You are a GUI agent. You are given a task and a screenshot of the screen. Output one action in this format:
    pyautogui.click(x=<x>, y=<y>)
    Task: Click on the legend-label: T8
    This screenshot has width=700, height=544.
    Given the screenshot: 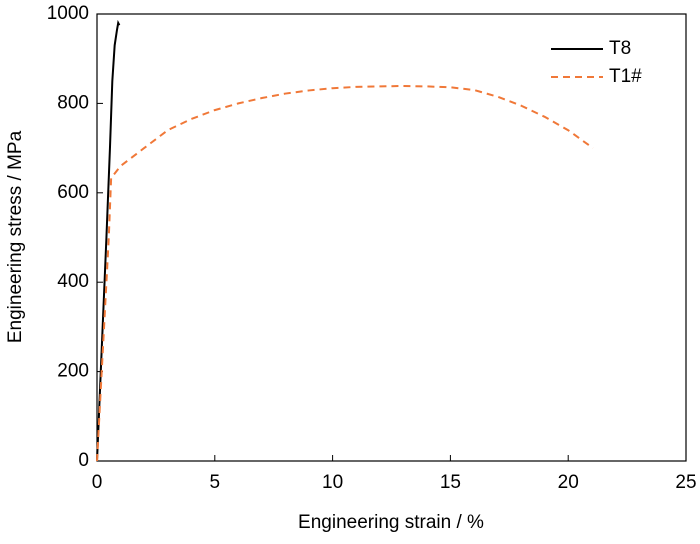 What is the action you would take?
    pyautogui.click(x=620, y=48)
    